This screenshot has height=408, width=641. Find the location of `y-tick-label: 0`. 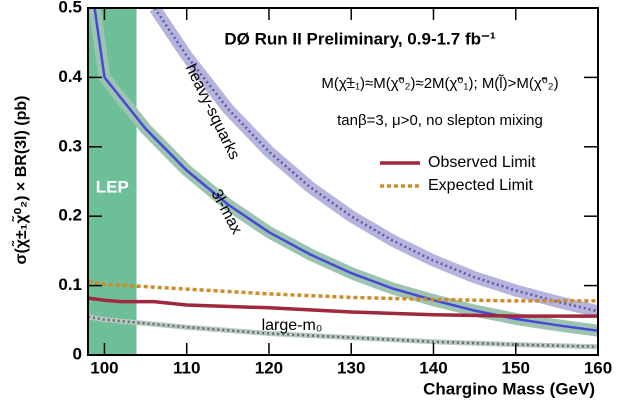

y-tick-label: 0 is located at coordinates (77, 353).